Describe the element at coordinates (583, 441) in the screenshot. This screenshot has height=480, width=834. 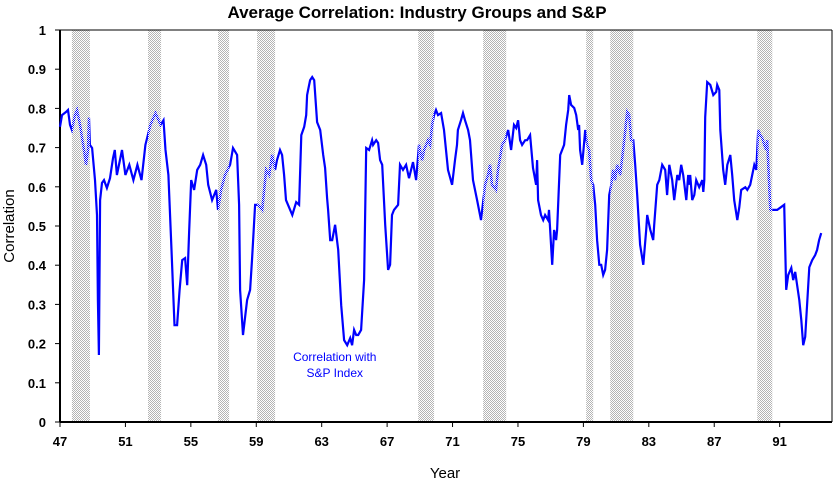
I see `x-tick-label: 79` at that location.